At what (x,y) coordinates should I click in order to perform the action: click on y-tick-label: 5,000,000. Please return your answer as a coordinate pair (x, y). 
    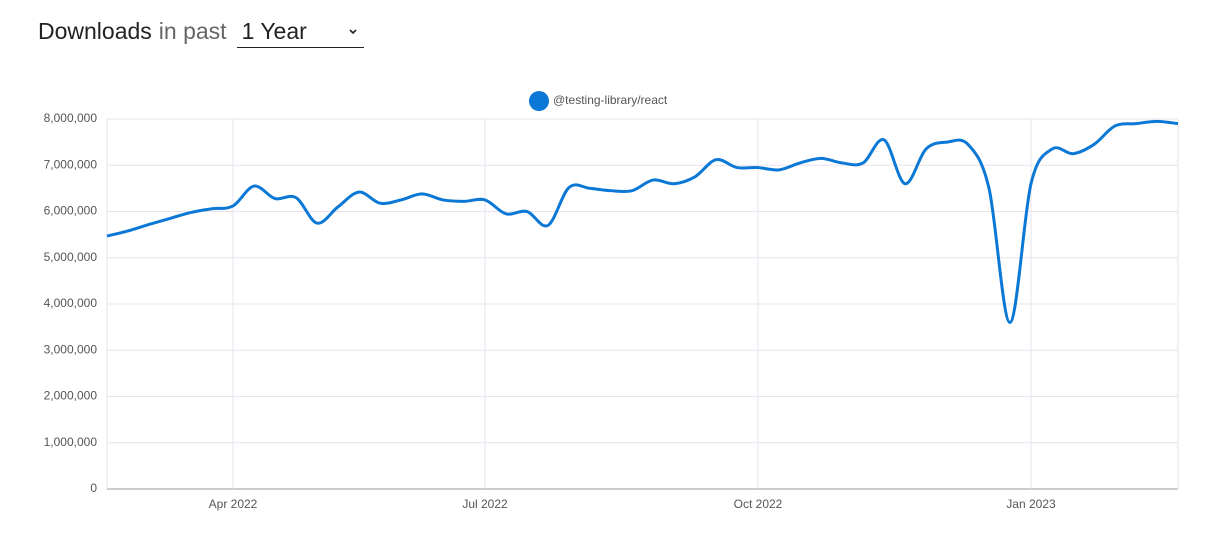
    Looking at the image, I should click on (71, 257).